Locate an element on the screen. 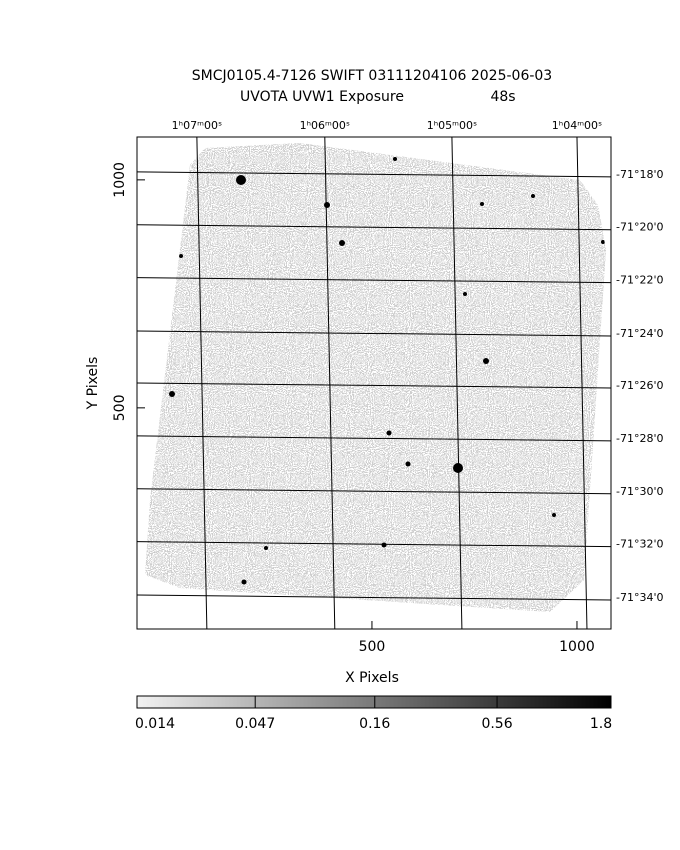 The height and width of the screenshot is (850, 680). ra-tick-label: 1ʰ05ᵐ00ˢ is located at coordinates (452, 125).